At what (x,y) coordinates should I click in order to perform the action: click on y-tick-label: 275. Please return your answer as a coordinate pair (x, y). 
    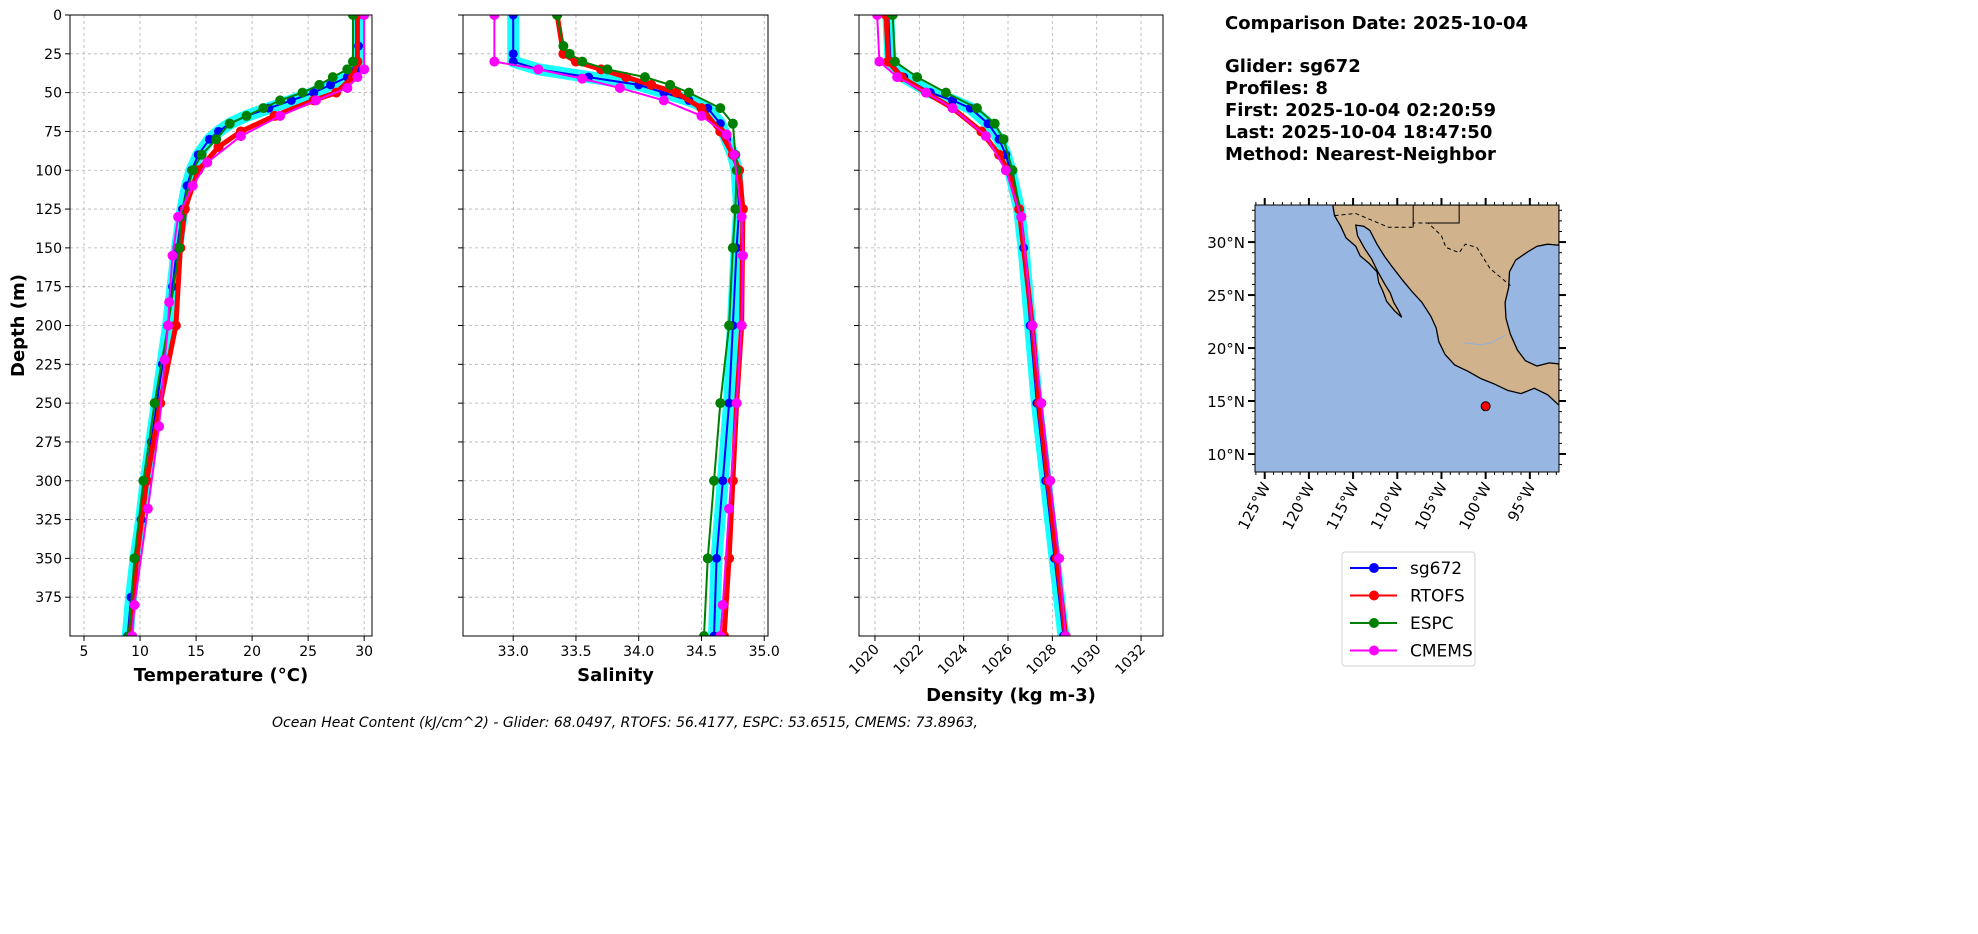
    Looking at the image, I should click on (48, 443).